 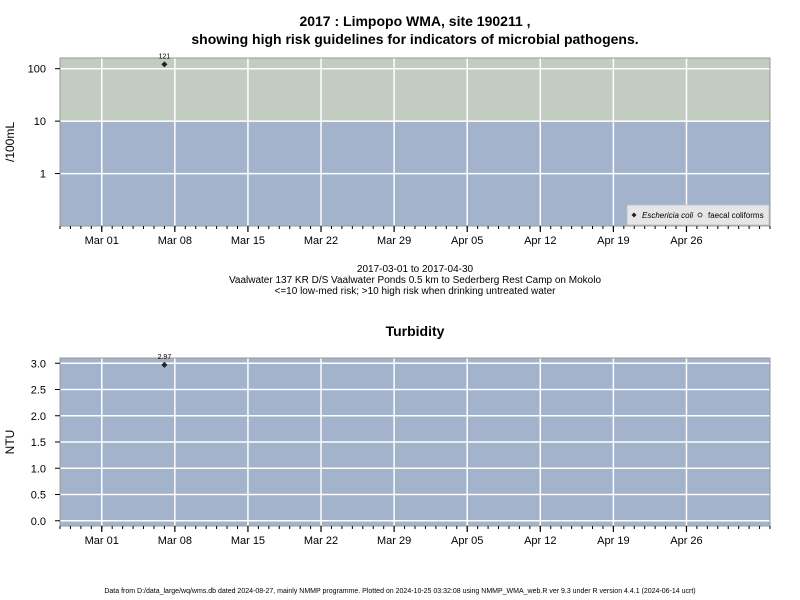 What do you see at coordinates (667, 215) in the screenshot?
I see `legend-entry: Eschericia coli` at bounding box center [667, 215].